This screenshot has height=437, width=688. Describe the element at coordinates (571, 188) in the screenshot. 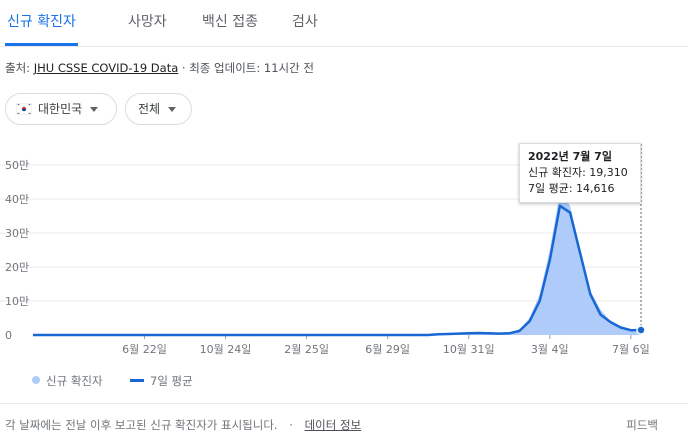

I see `tooltip-average: 7일 평균: 14,616` at that location.